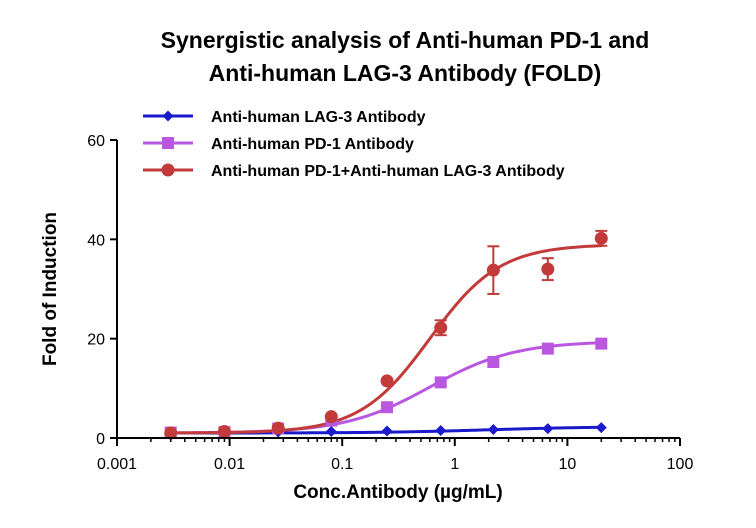 The image size is (756, 528). What do you see at coordinates (102, 290) in the screenshot?
I see `y-axis-ticks: 0 20 40 60` at bounding box center [102, 290].